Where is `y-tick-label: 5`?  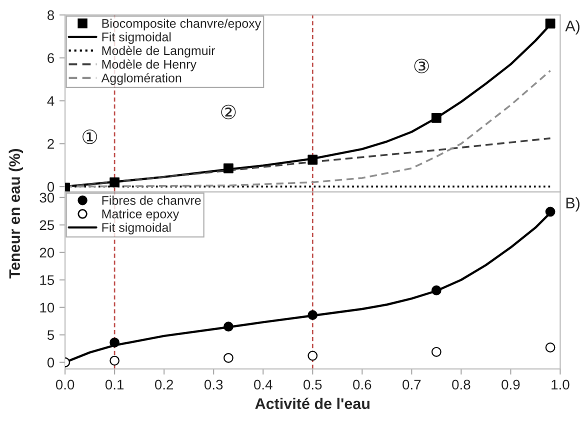
y-tick-label: 5 is located at coordinates (50, 335).